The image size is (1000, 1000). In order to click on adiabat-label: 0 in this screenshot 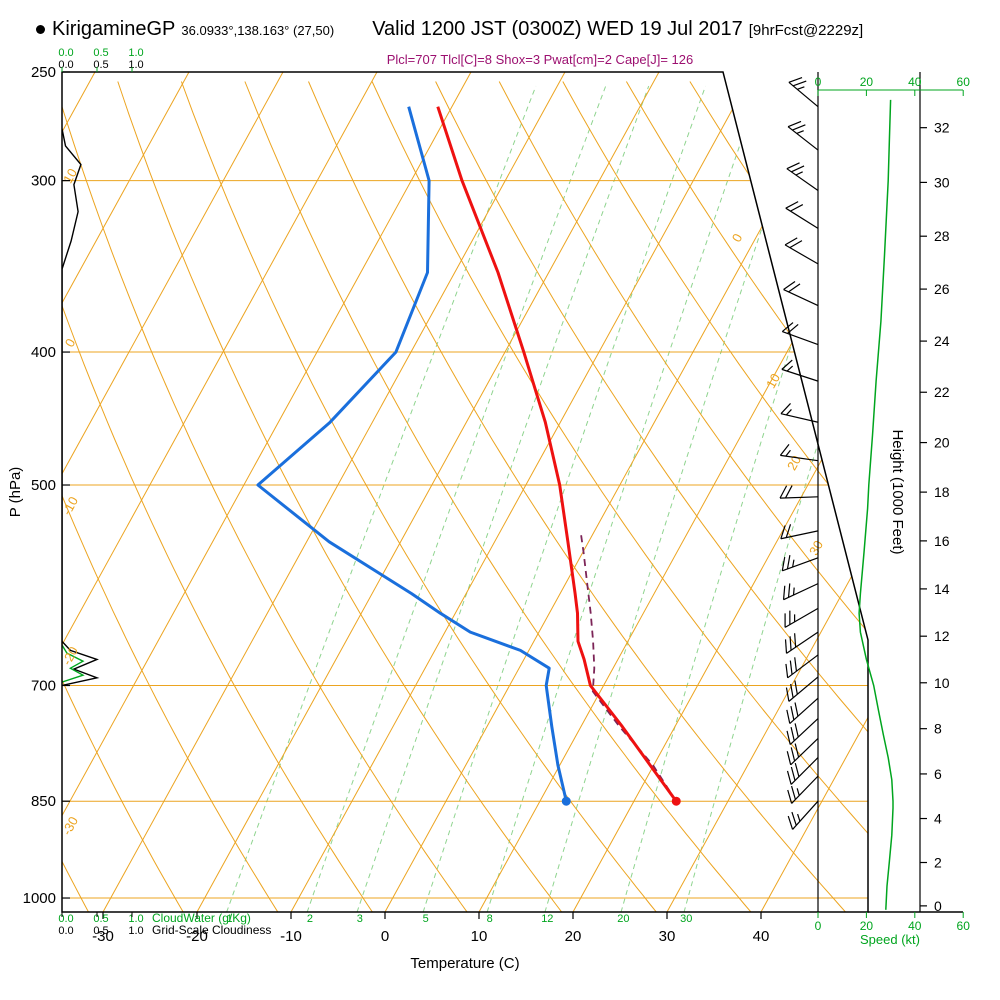, I will do `click(70, 343)`.